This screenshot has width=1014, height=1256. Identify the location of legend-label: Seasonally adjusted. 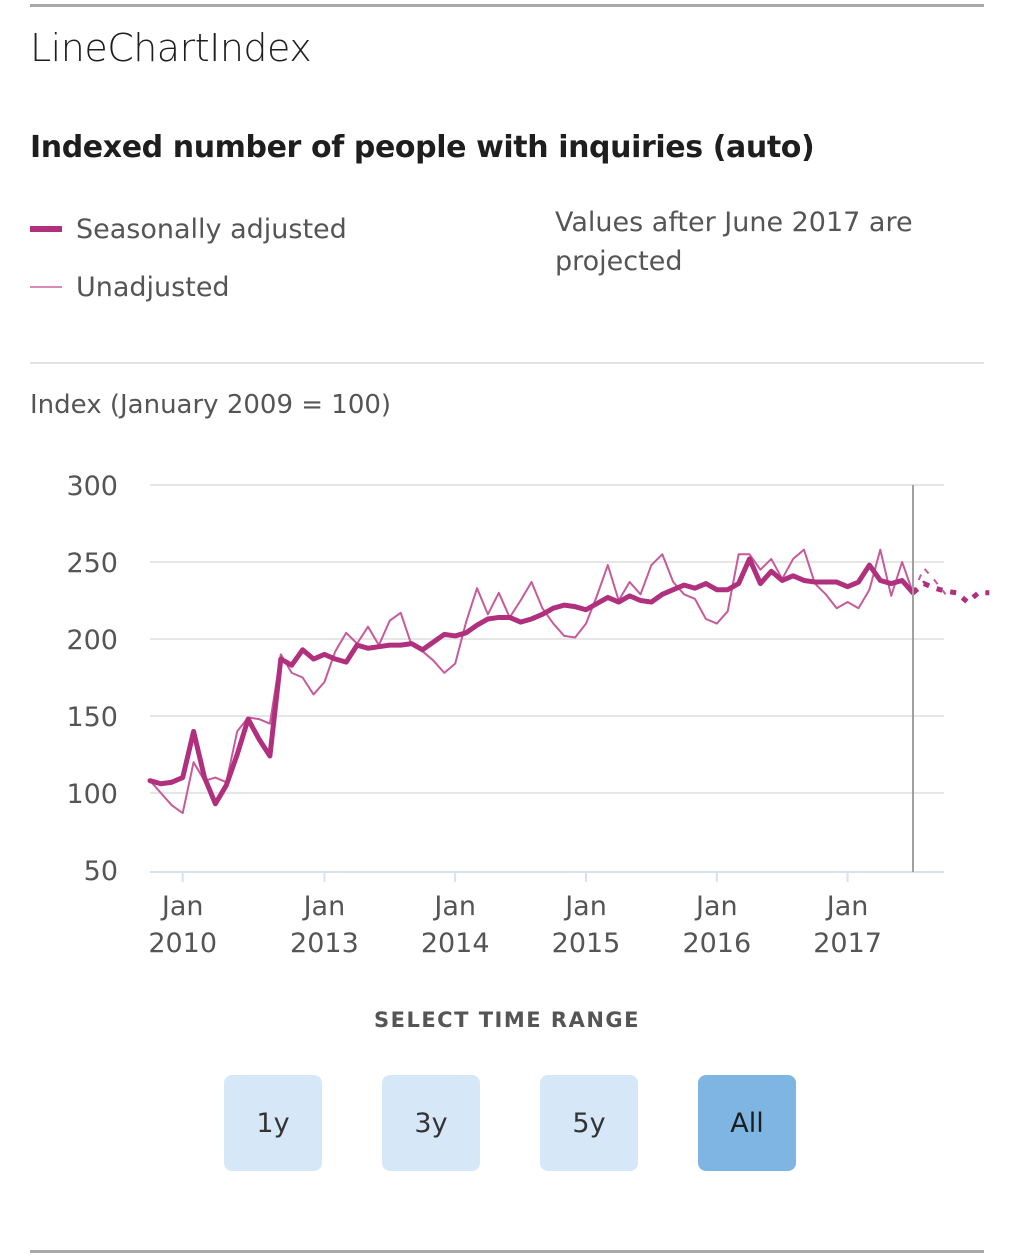
(211, 229).